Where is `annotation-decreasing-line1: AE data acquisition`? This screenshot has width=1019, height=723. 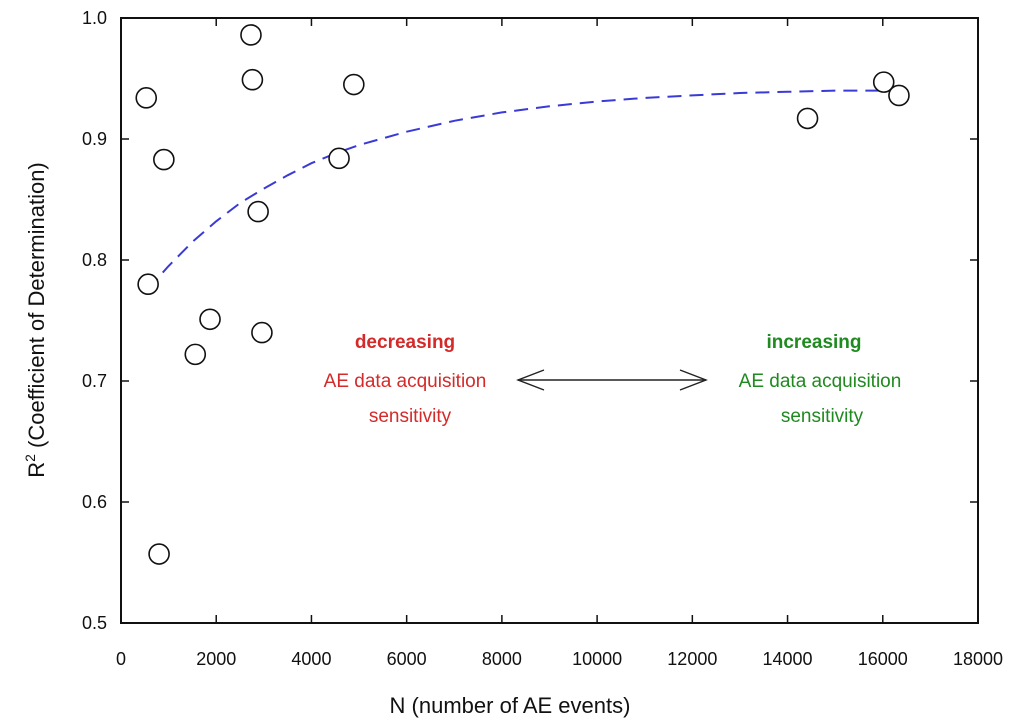
annotation-decreasing-line1: AE data acquisition is located at coordinates (405, 381).